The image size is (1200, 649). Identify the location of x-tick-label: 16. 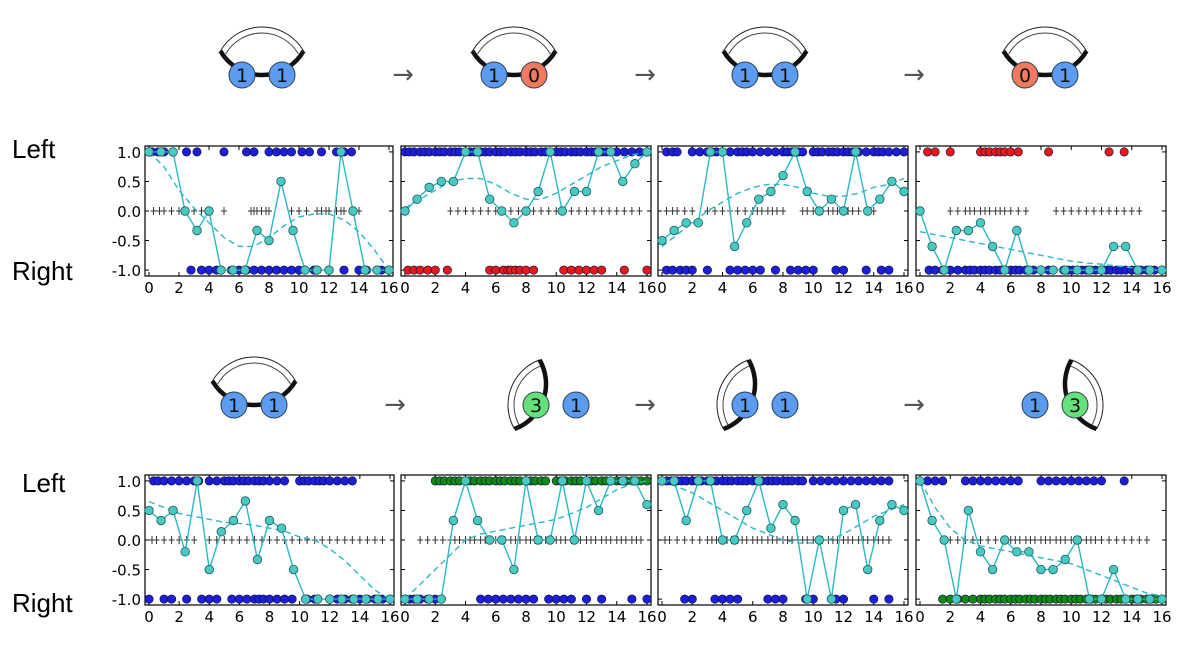
(646, 617).